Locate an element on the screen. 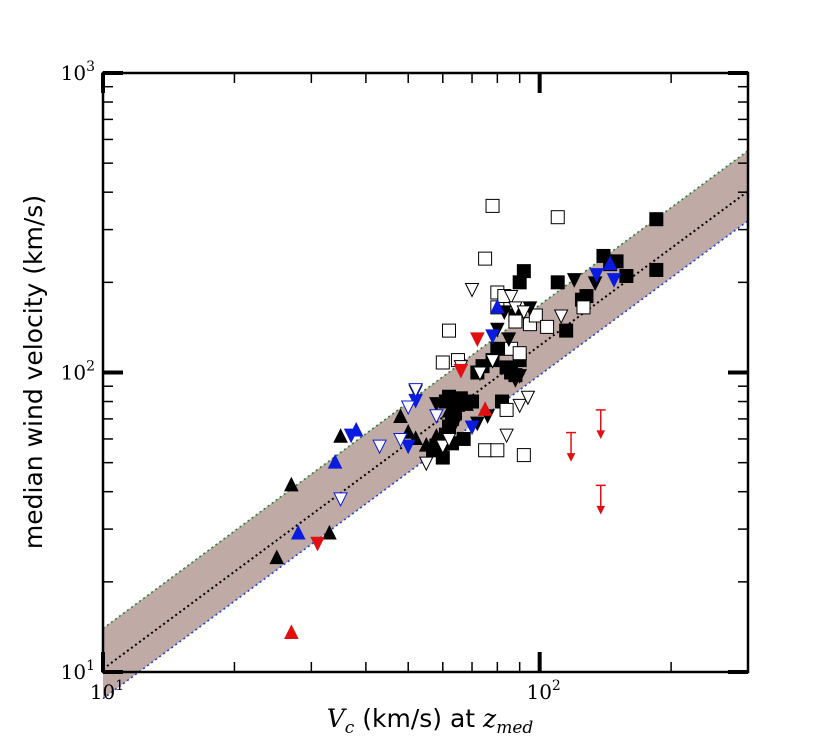 The width and height of the screenshot is (830, 747). x-tick-label: 10¹ is located at coordinates (107, 691).